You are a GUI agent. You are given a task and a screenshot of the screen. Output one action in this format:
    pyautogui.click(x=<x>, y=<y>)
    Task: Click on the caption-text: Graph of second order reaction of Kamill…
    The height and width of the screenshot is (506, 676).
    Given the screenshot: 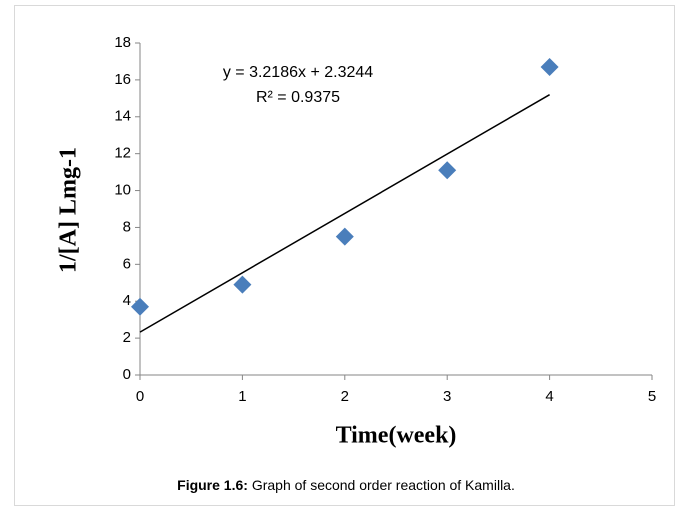 What is the action you would take?
    pyautogui.click(x=381, y=485)
    